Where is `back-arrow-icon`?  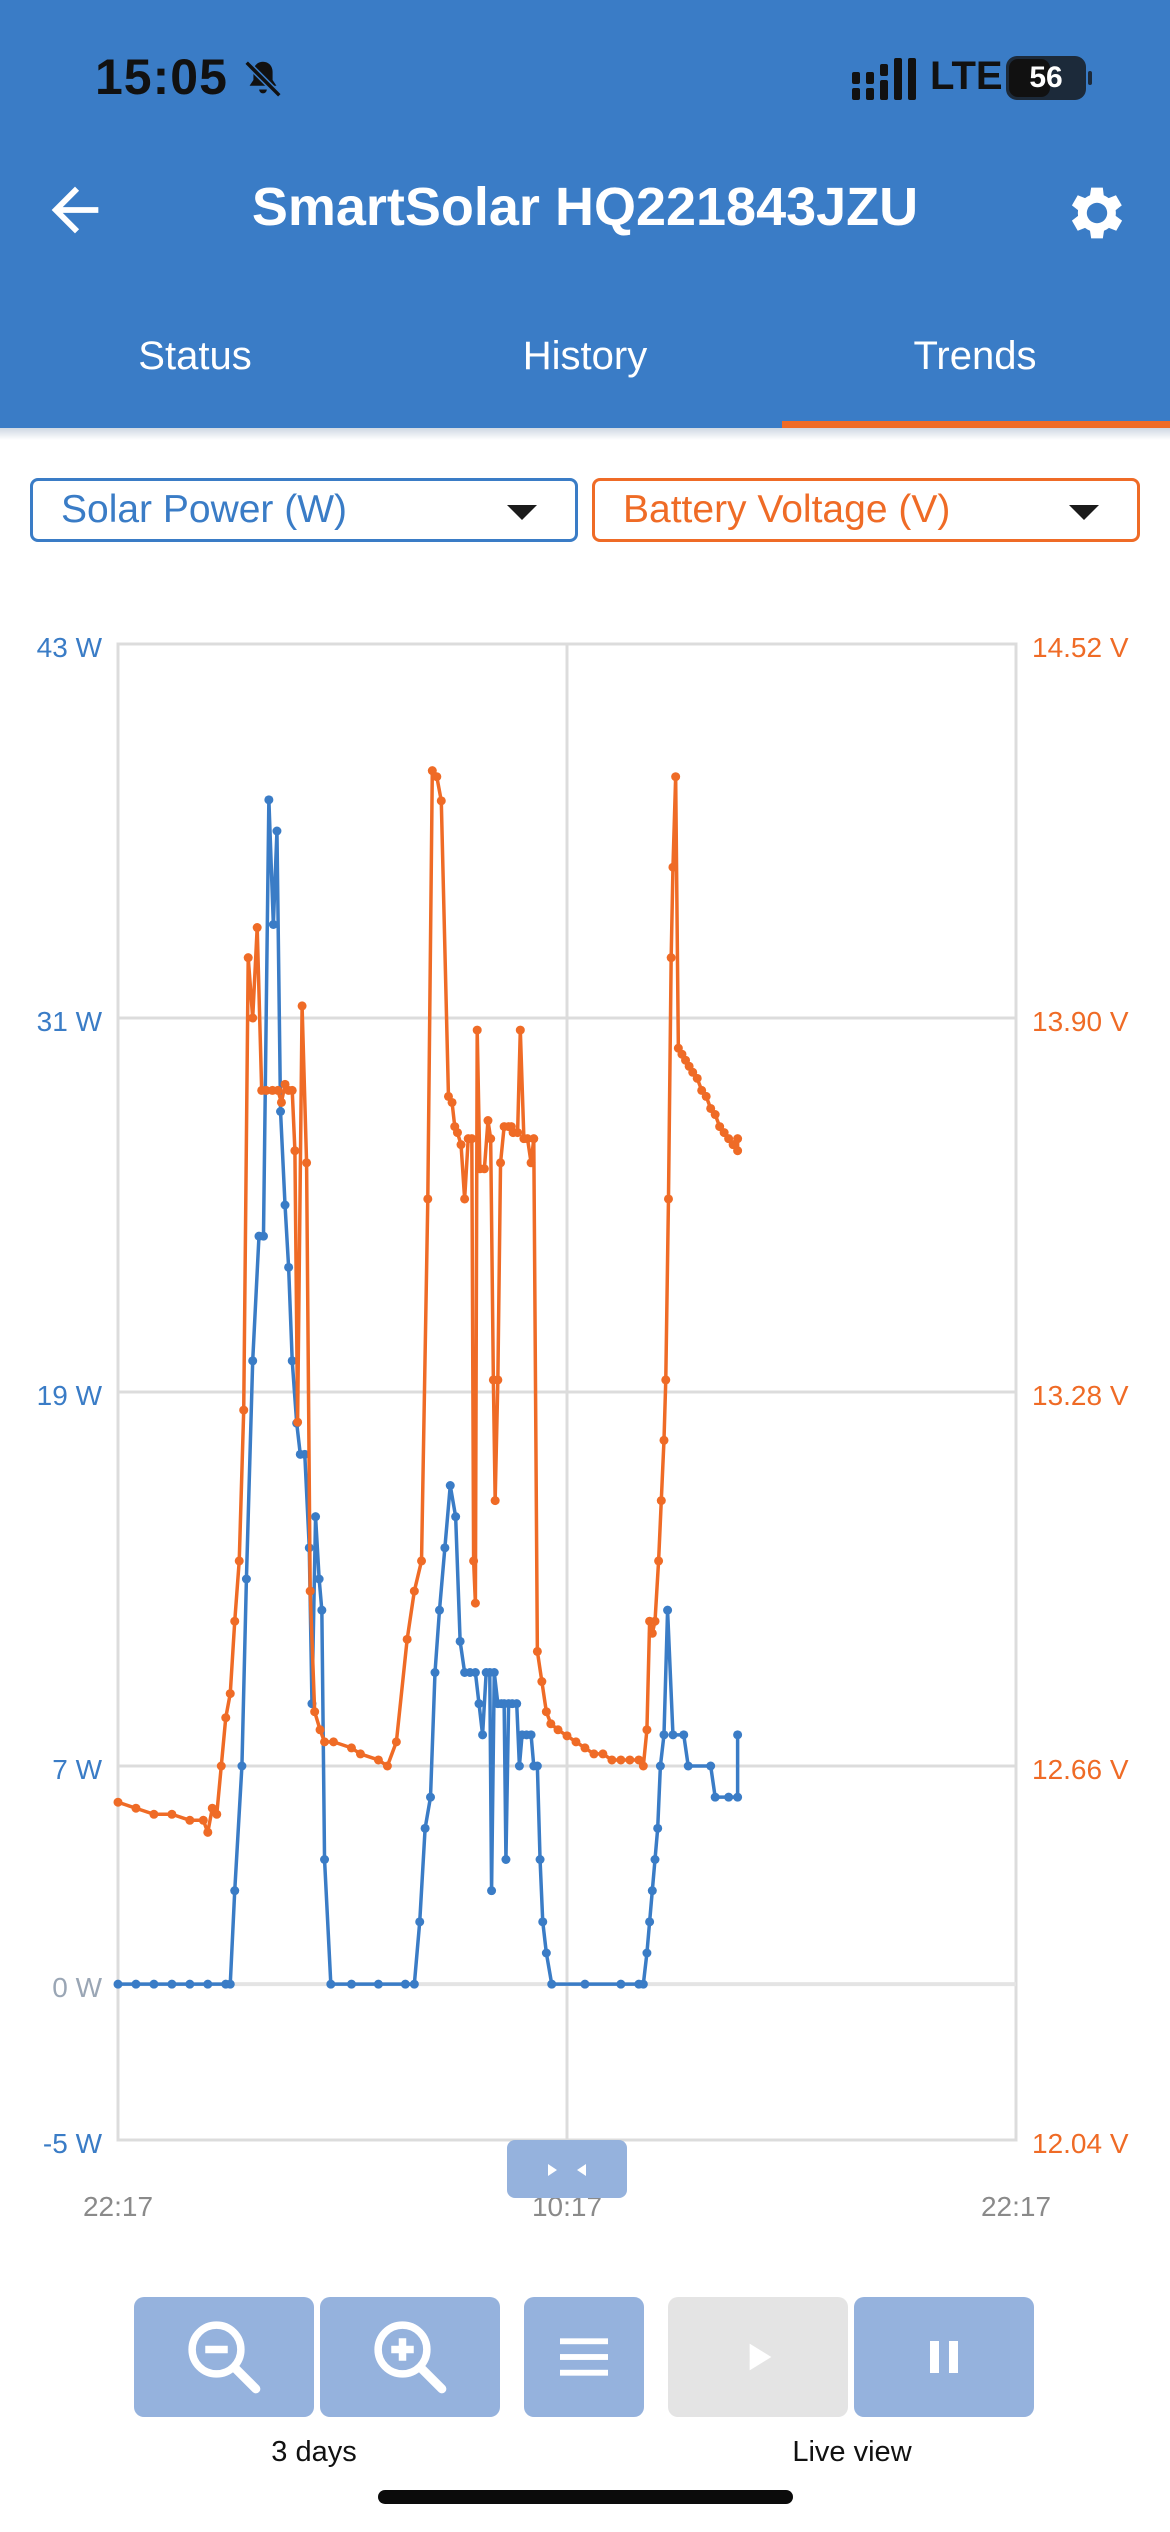
back-arrow-icon is located at coordinates (75, 210).